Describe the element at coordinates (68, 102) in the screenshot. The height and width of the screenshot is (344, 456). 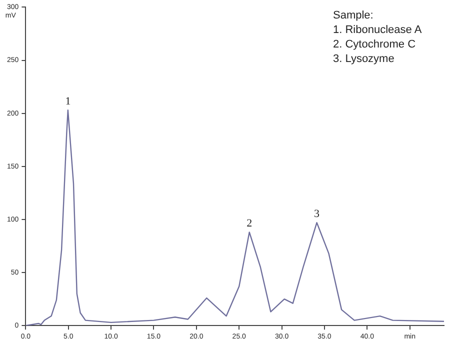
I see `annotation: 1` at that location.